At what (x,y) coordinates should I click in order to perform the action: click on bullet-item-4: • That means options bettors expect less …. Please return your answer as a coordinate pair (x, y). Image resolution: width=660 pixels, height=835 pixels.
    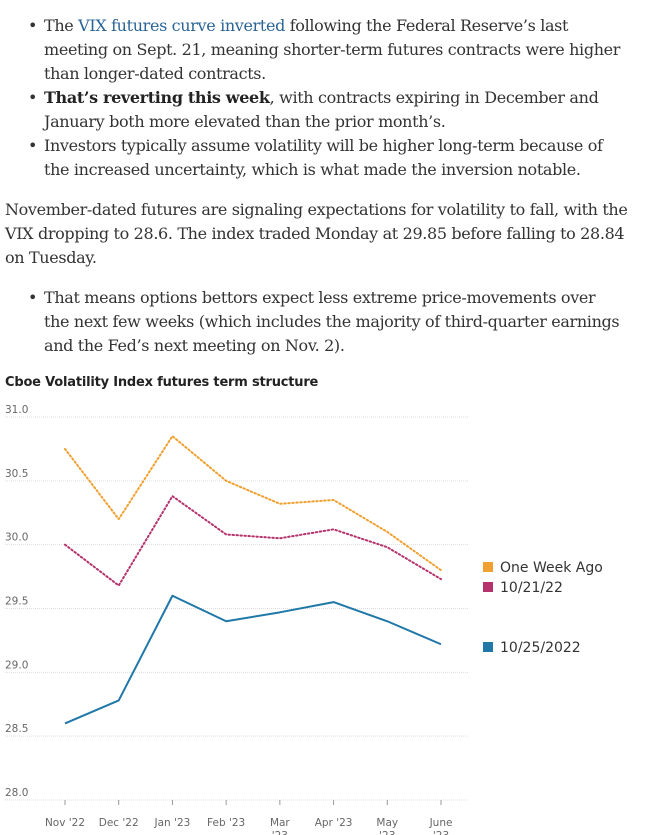
    Looking at the image, I should click on (324, 322).